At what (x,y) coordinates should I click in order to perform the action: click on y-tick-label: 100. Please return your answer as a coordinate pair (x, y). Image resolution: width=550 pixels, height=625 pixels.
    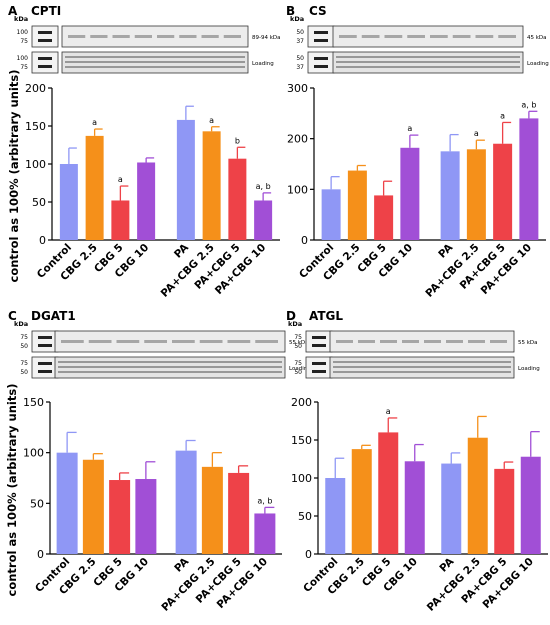
    Looking at the image, I should click on (33, 453).